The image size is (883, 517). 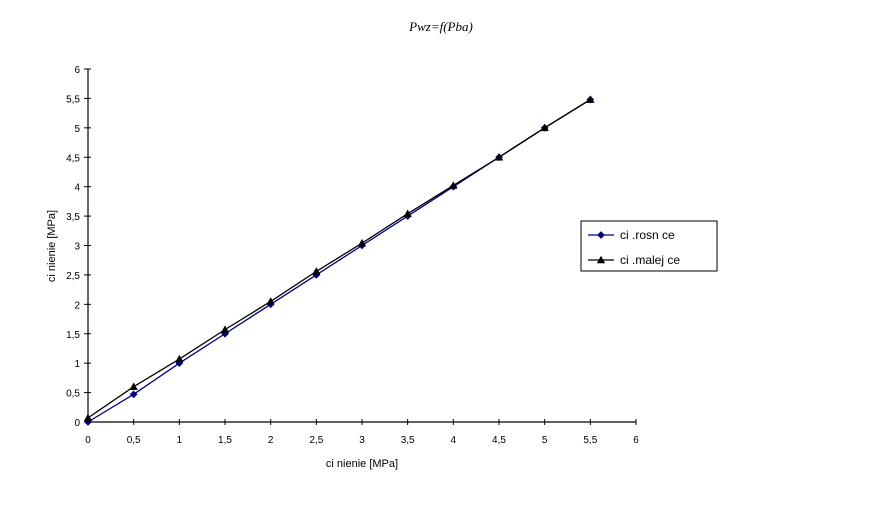 What do you see at coordinates (73, 276) in the screenshot?
I see `y-tick-label: 2,5` at bounding box center [73, 276].